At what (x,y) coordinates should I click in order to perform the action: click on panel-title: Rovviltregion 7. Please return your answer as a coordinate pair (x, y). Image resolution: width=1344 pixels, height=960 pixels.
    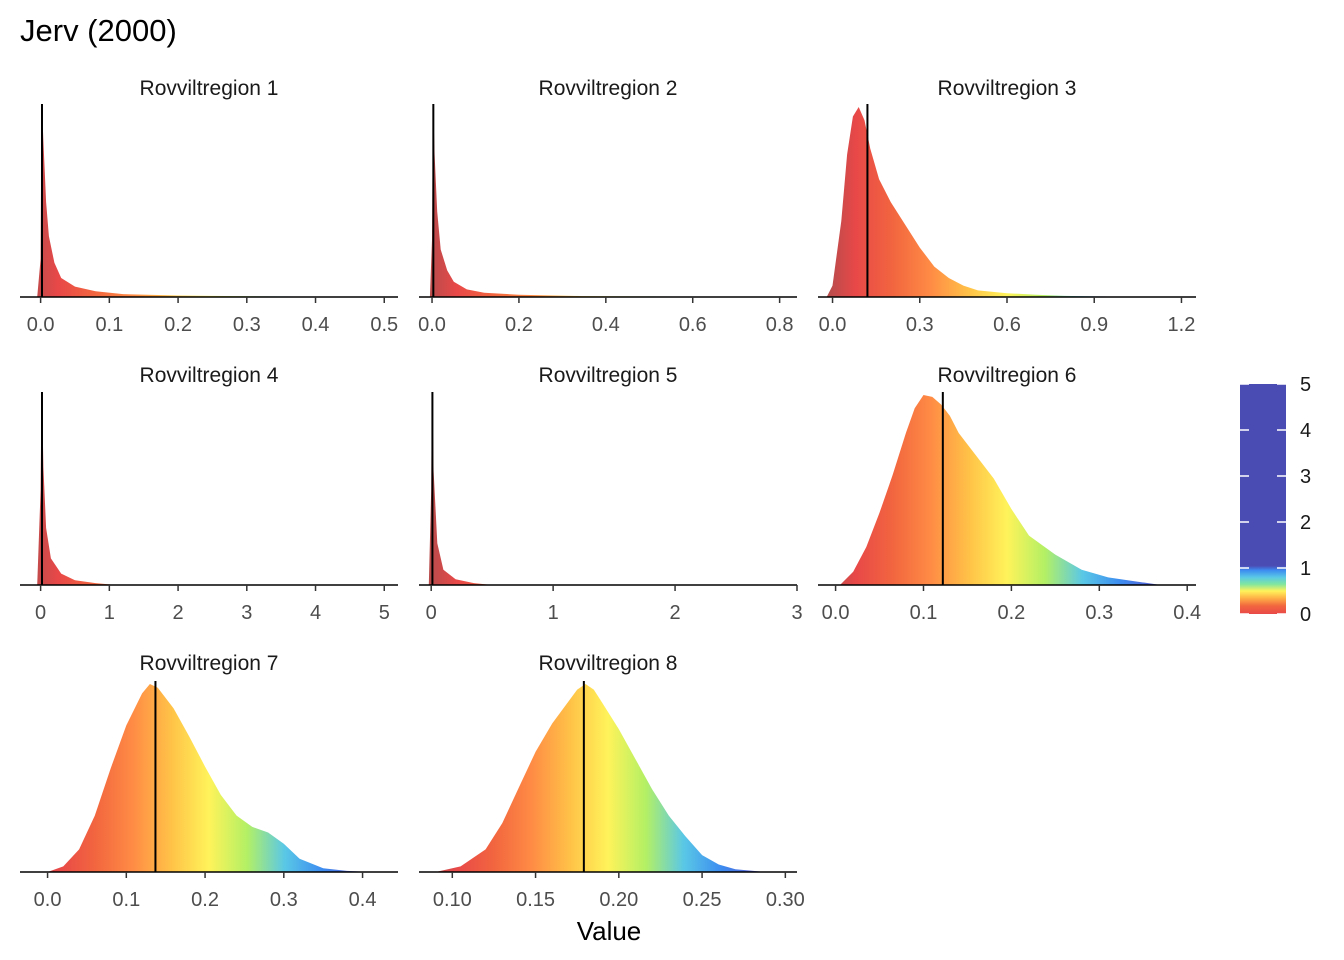
    Looking at the image, I should click on (209, 663).